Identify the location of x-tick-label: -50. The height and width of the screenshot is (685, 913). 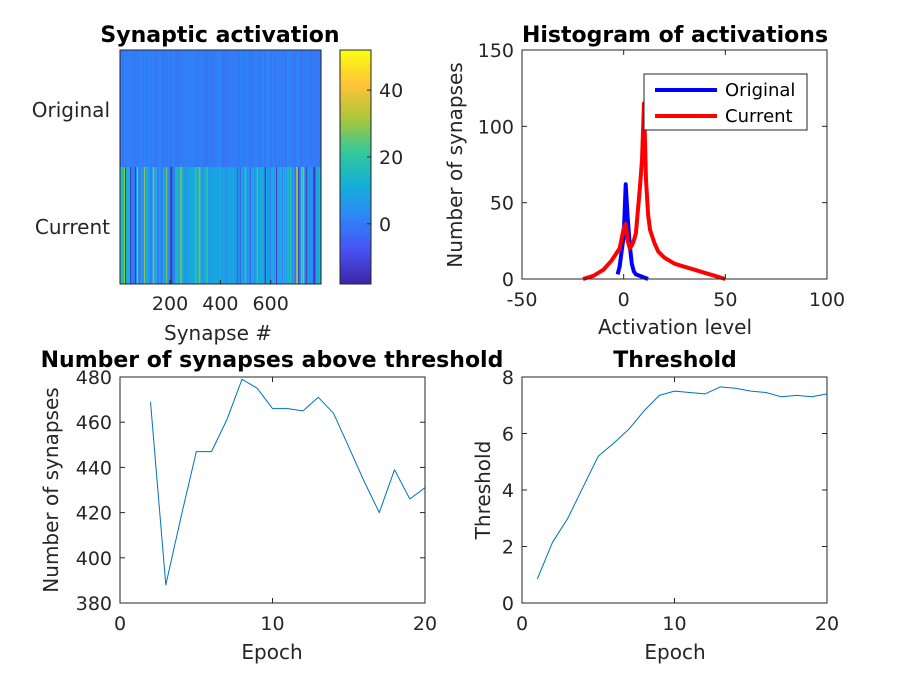
(521, 300).